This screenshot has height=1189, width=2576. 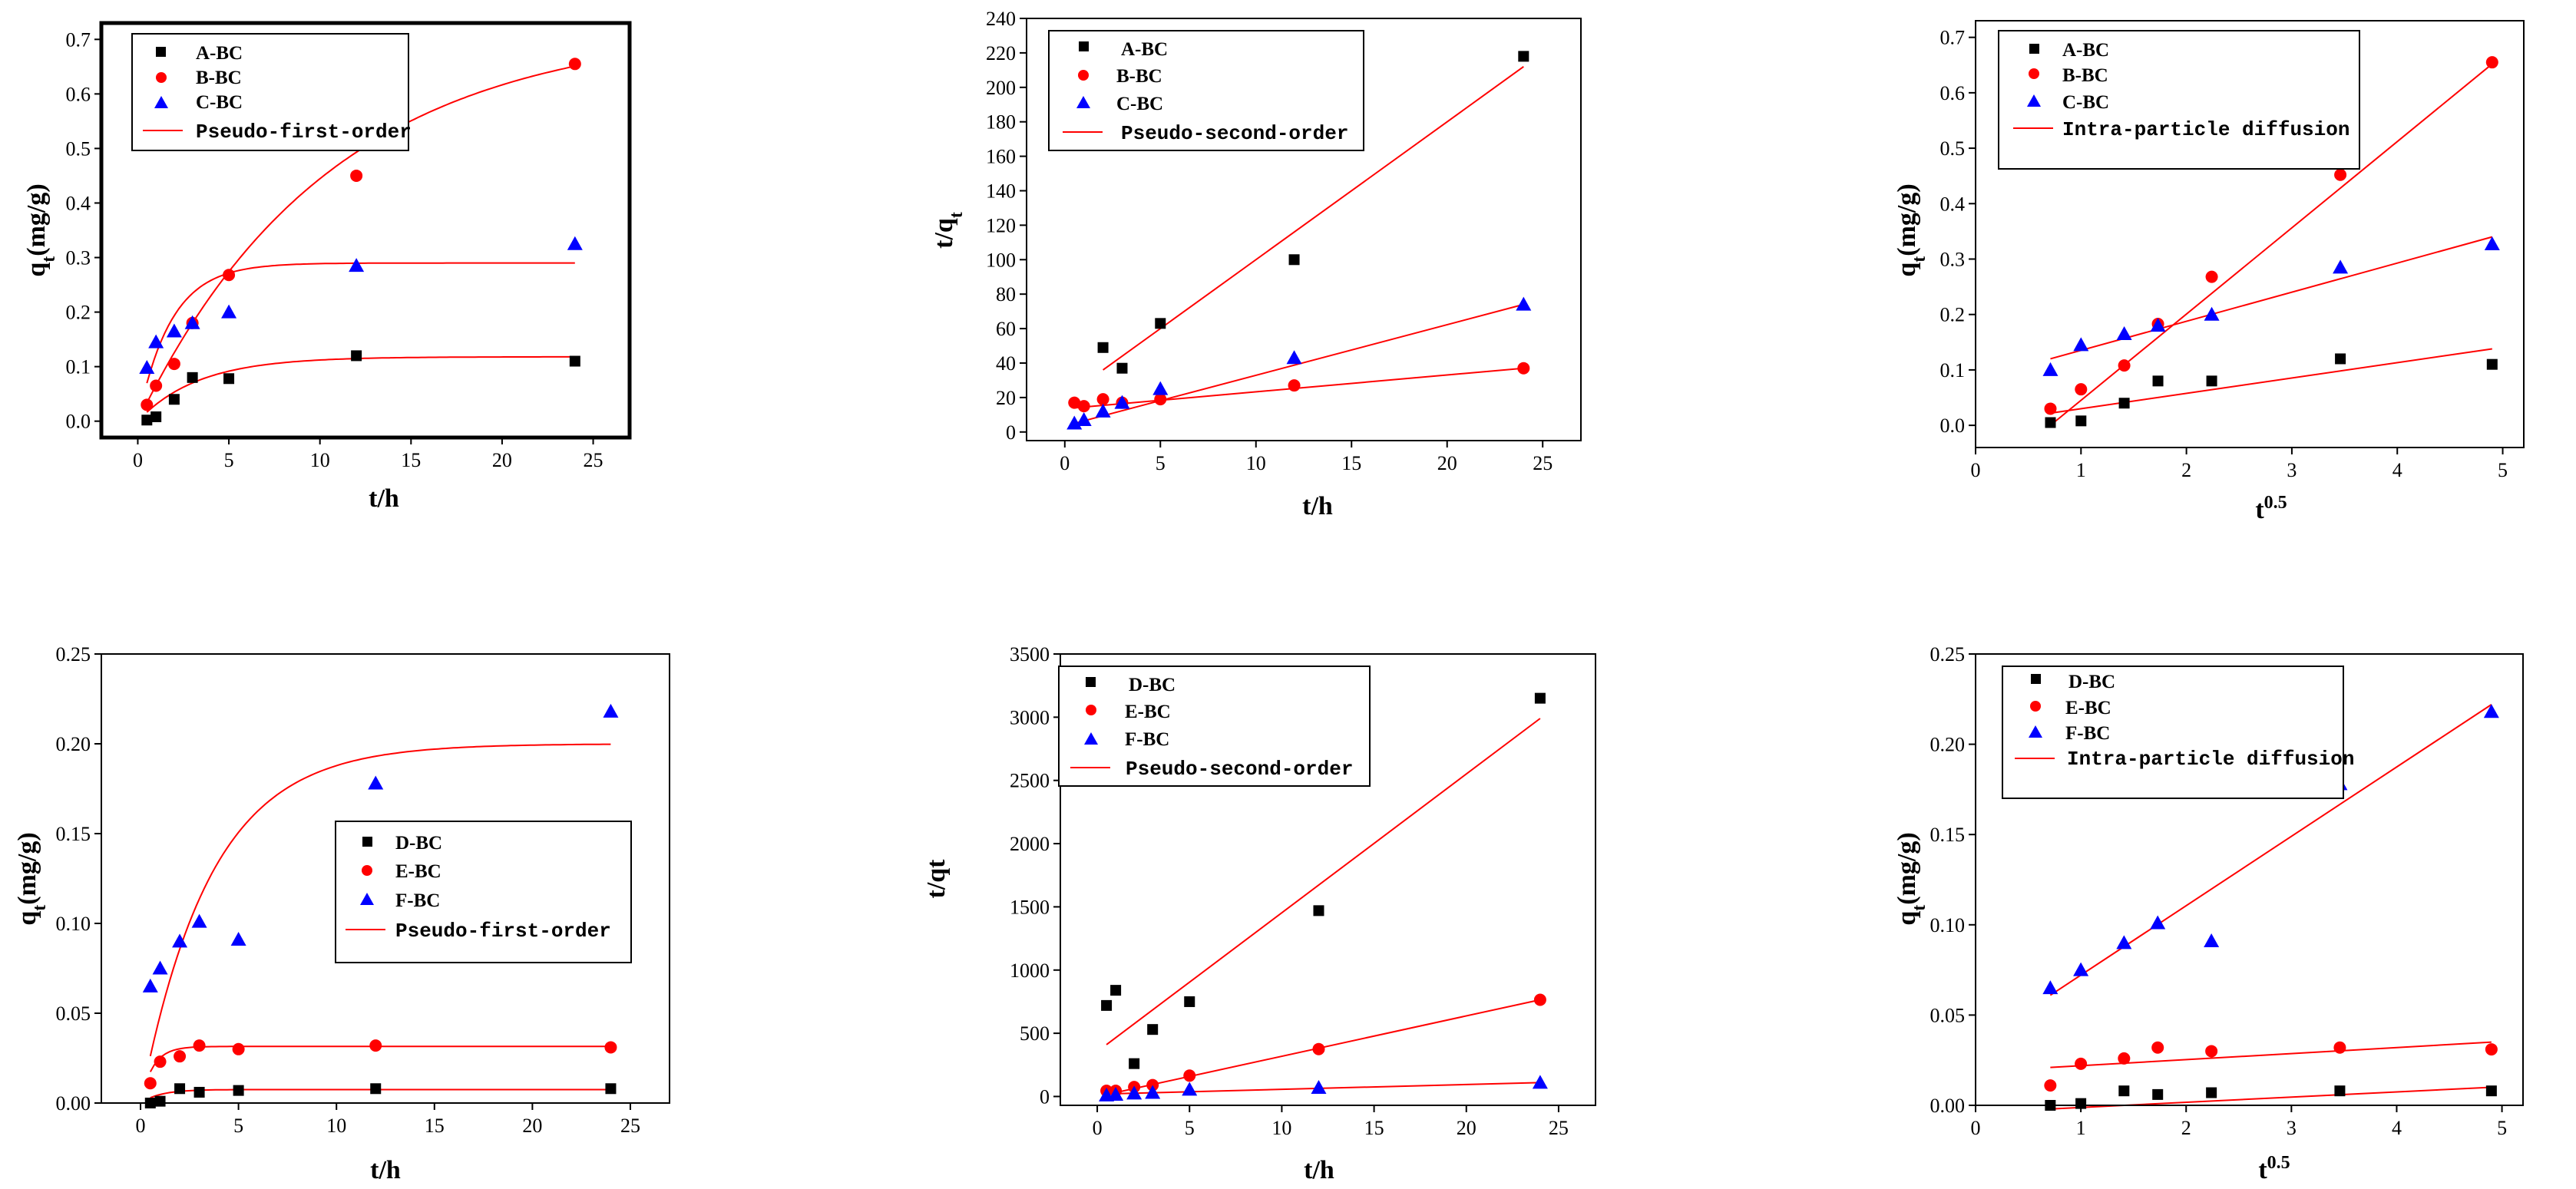 I want to click on legend-label: D-BC, so click(x=1152, y=685).